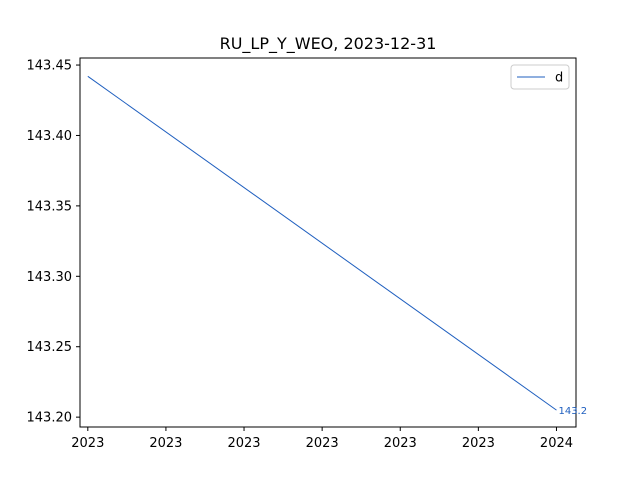 This screenshot has height=480, width=640. What do you see at coordinates (50, 136) in the screenshot?
I see `y-tick-label: 143.40` at bounding box center [50, 136].